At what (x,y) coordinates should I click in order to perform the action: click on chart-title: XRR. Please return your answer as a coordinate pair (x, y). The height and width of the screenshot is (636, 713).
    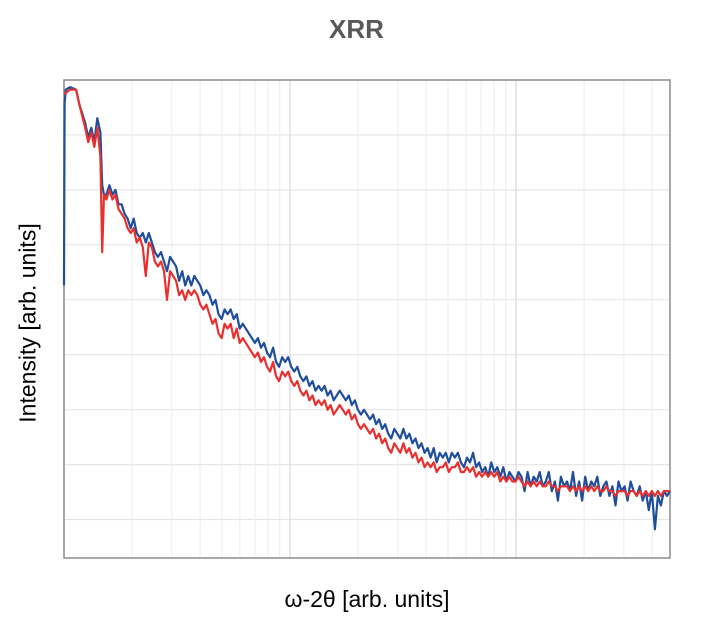
    Looking at the image, I should click on (356, 29).